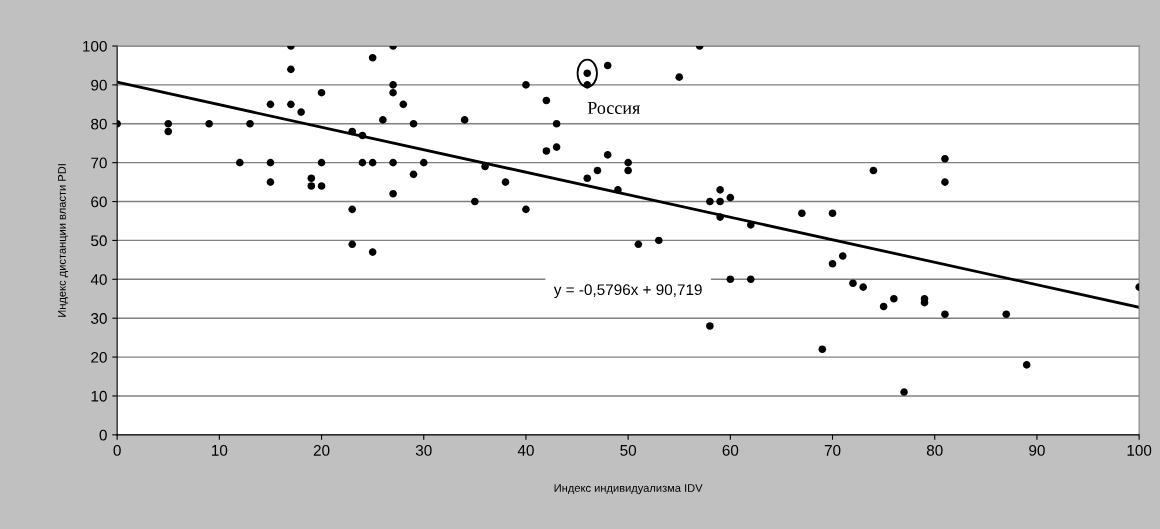  What do you see at coordinates (730, 450) in the screenshot?
I see `x-tick-label: 60` at bounding box center [730, 450].